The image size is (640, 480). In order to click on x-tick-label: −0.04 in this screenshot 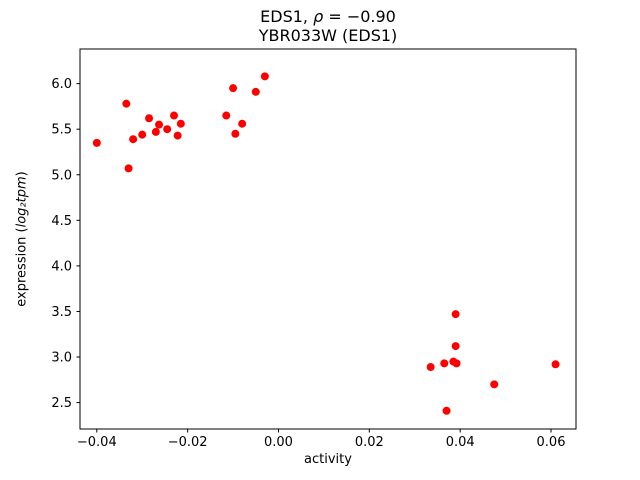, I will do `click(97, 442)`.